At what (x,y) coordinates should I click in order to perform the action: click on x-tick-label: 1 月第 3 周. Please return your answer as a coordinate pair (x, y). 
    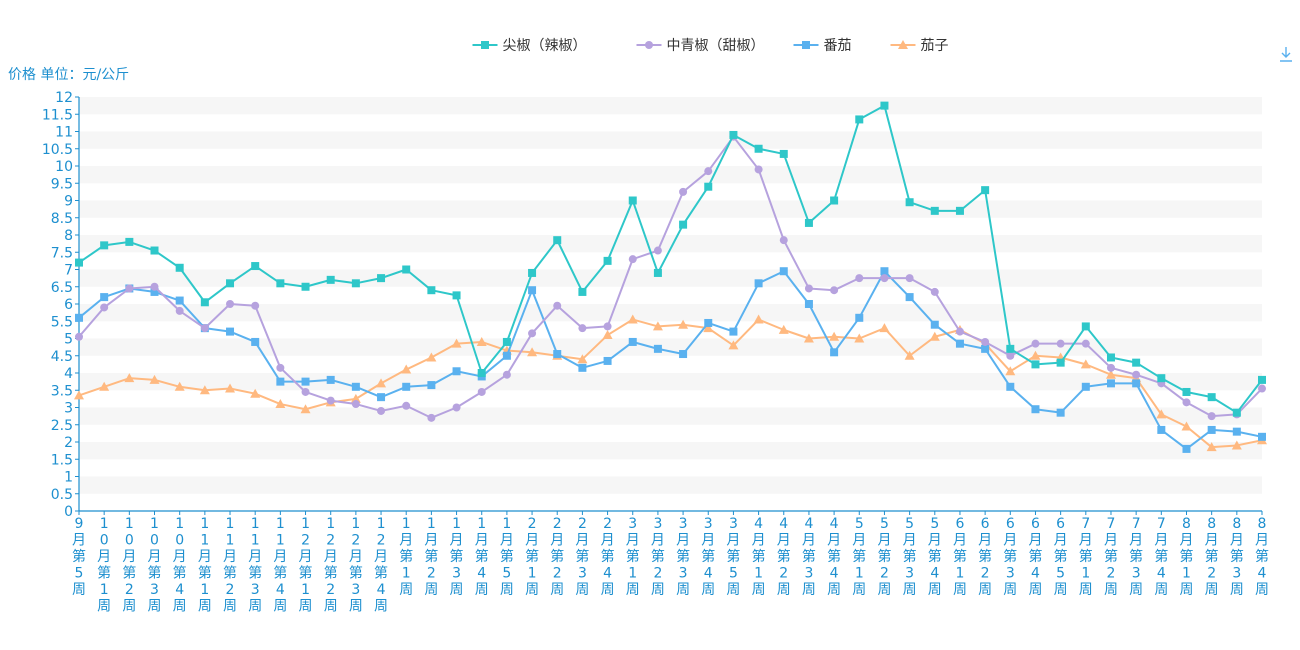
    Looking at the image, I should click on (457, 557).